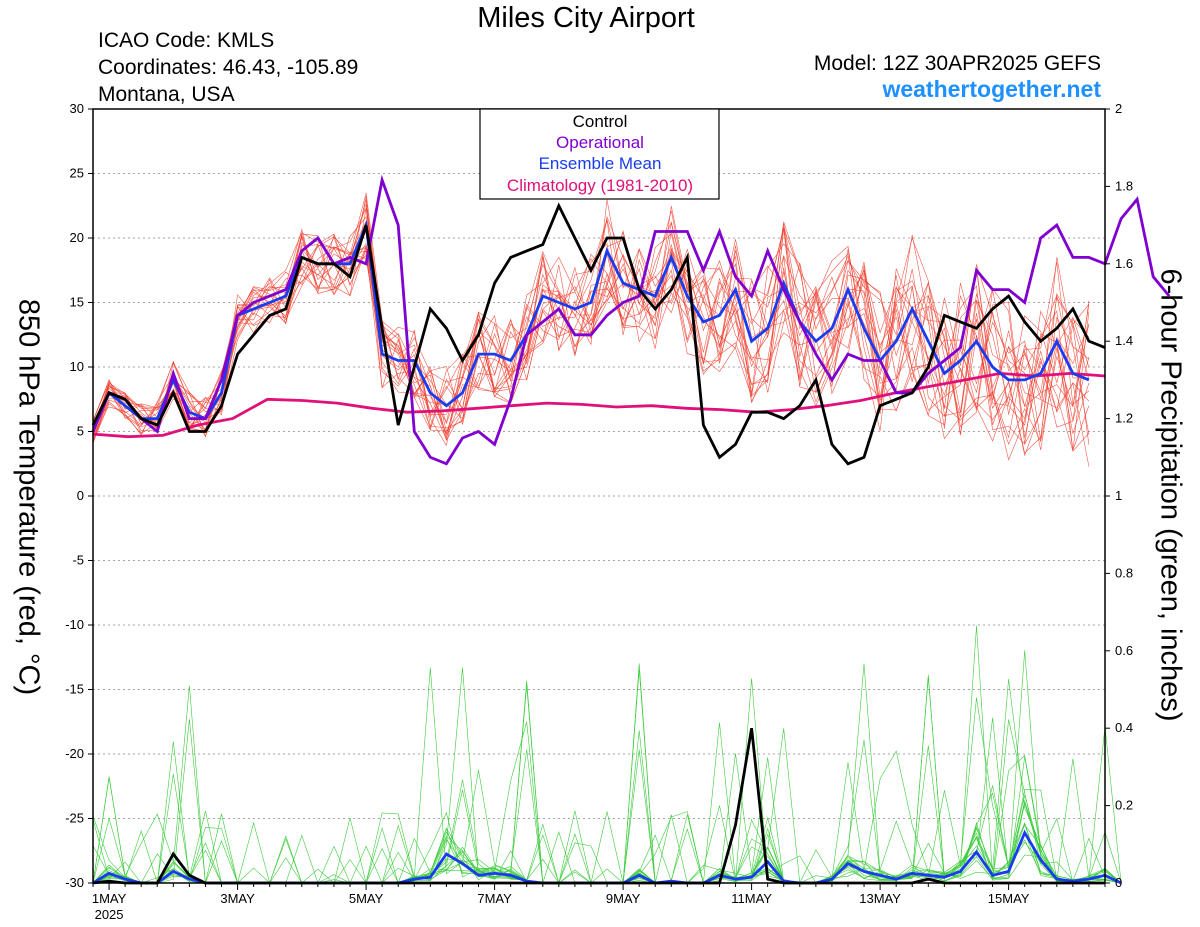 The height and width of the screenshot is (927, 1200). What do you see at coordinates (1118, 882) in the screenshot?
I see `y2-tick-label: 0` at bounding box center [1118, 882].